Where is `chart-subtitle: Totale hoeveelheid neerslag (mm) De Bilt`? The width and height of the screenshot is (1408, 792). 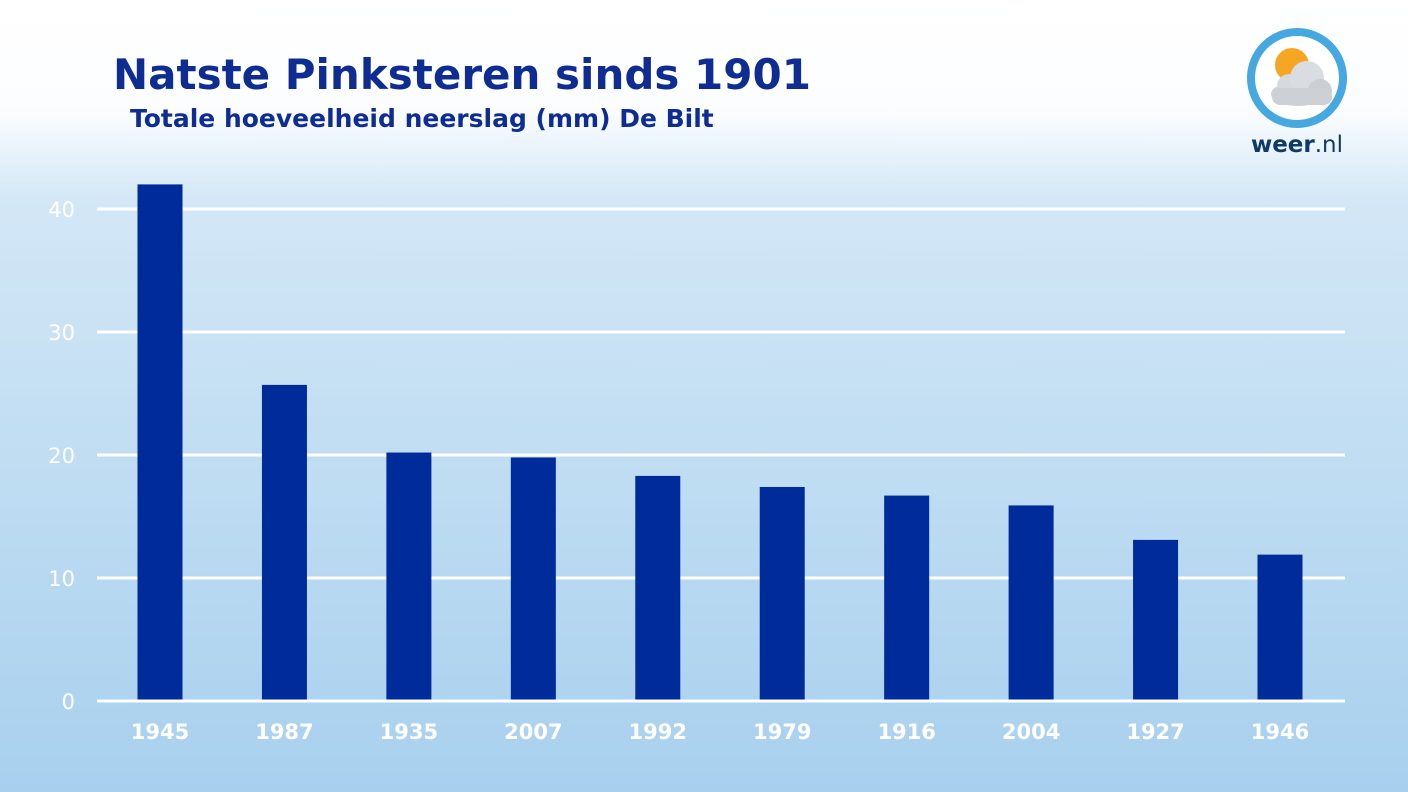 chart-subtitle: Totale hoeveelheid neerslag (mm) De Bilt is located at coordinates (422, 118).